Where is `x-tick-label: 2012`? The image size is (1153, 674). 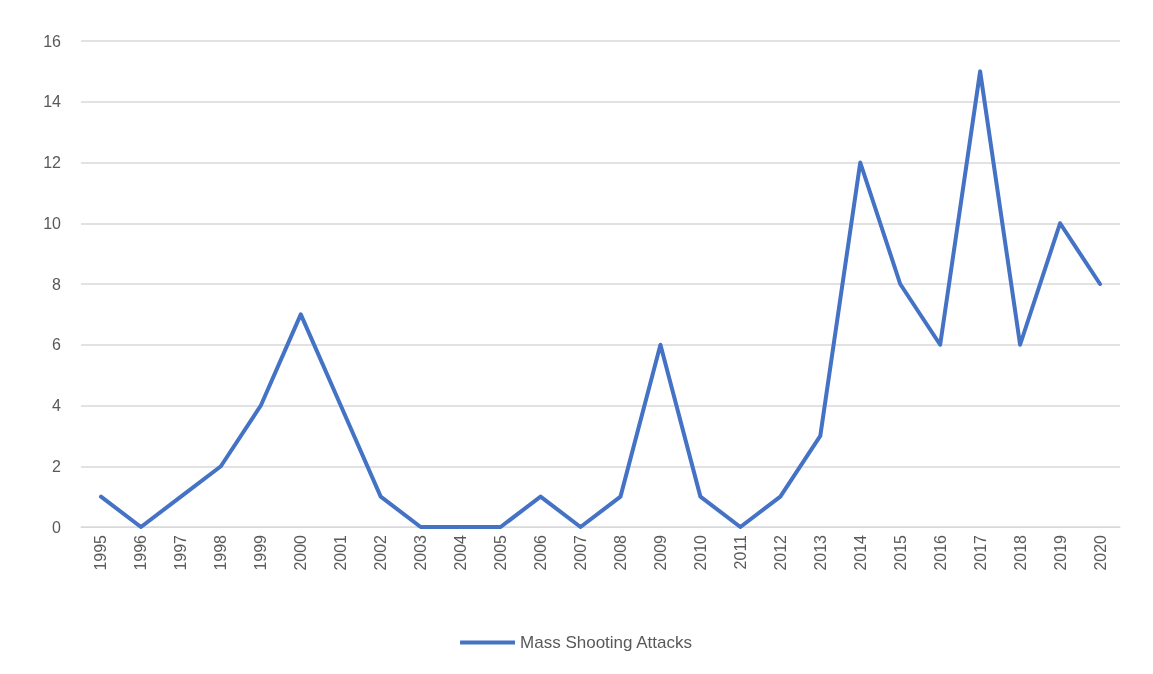
x-tick-label: 2012 is located at coordinates (780, 552).